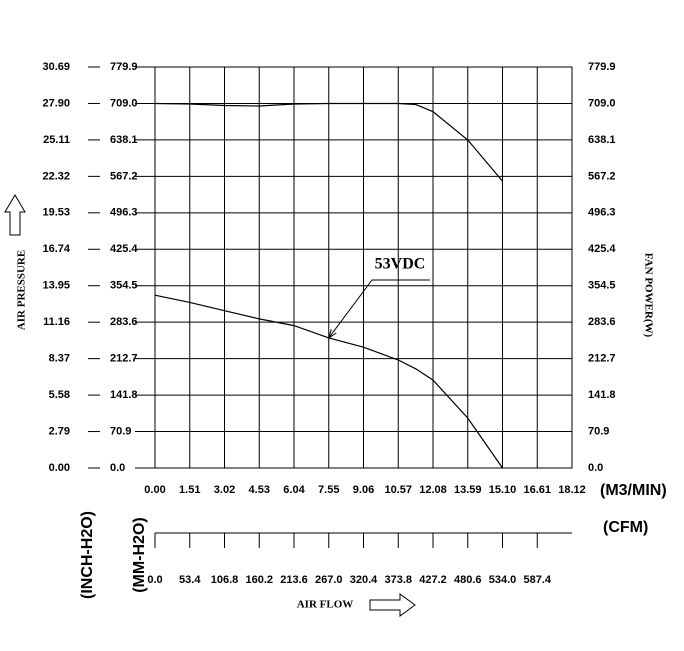 The image size is (684, 651). Describe the element at coordinates (259, 490) in the screenshot. I see `x-tick-label: 4.53` at that location.